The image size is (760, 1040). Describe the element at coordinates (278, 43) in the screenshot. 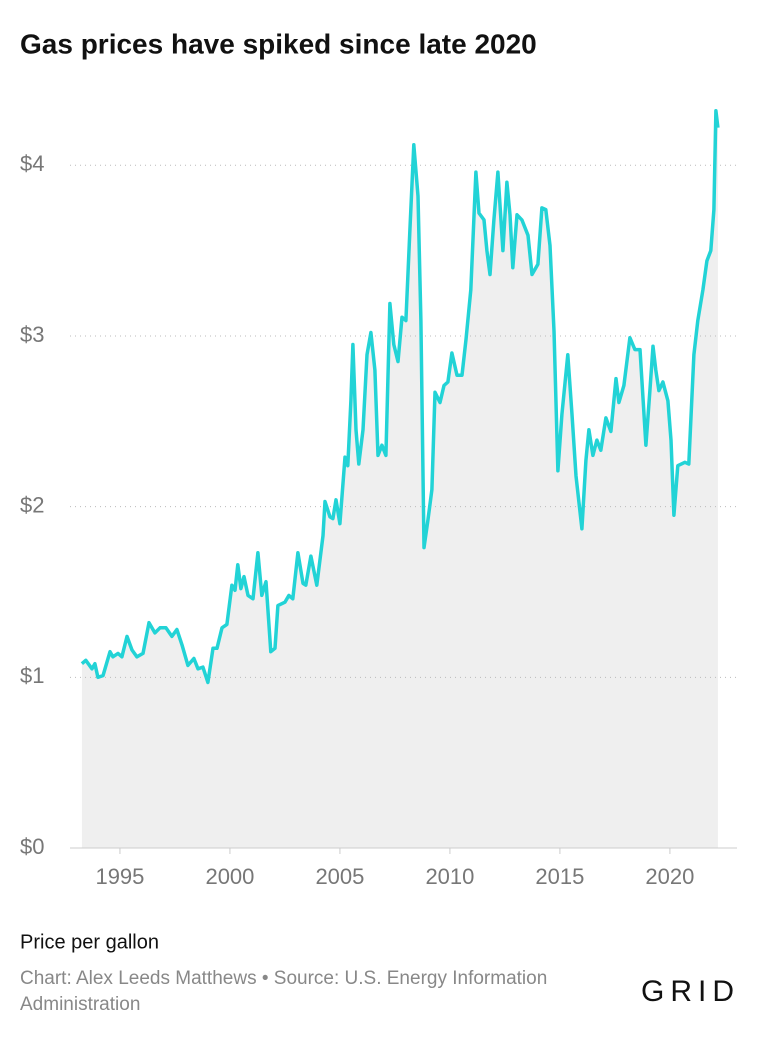

I see `chart-title: Gas prices have spiked since late 2020` at that location.